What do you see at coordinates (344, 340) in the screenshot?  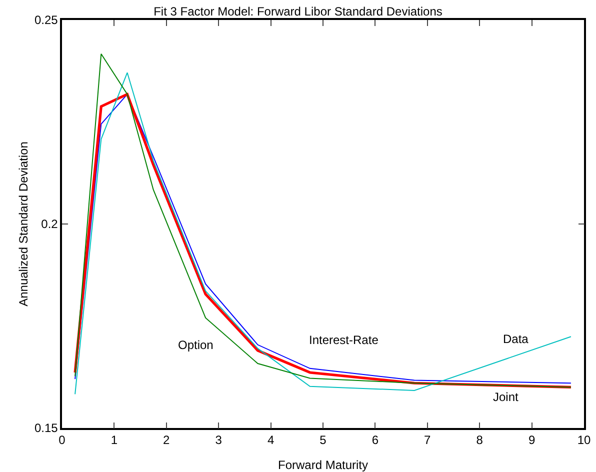 I see `series-label: Interest-Rate` at bounding box center [344, 340].